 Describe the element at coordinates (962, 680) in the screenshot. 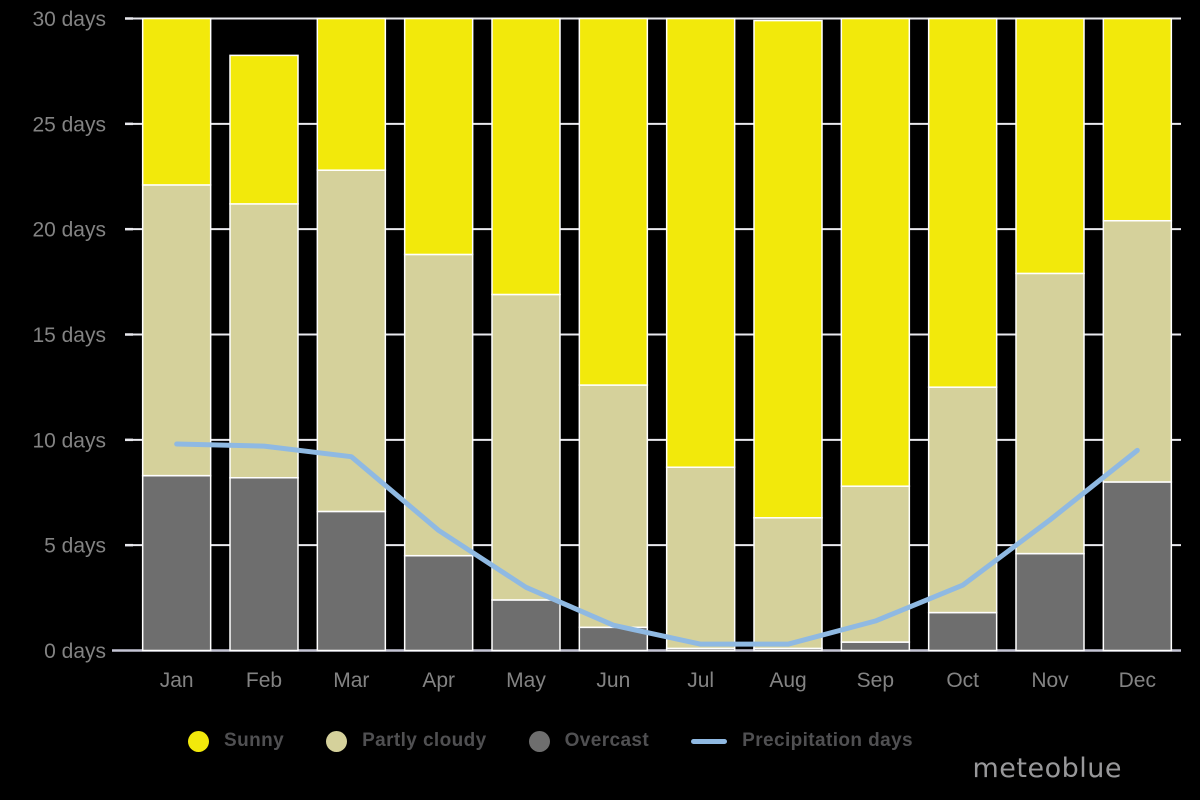

I see `x-axis-label-oct: Oct` at that location.